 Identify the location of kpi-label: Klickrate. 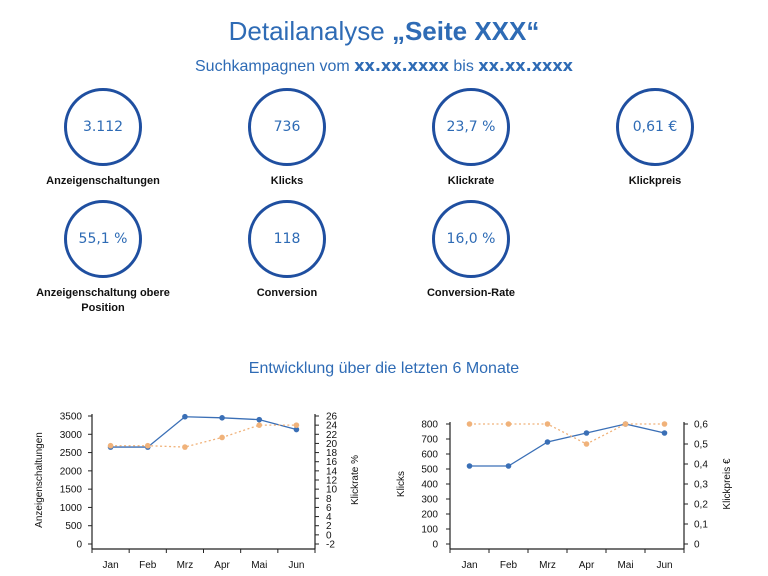
(471, 181).